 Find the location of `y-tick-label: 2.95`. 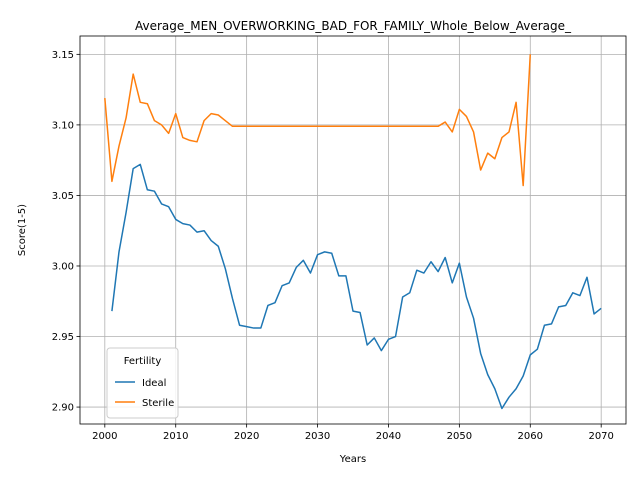

y-tick-label: 2.95 is located at coordinates (63, 337).